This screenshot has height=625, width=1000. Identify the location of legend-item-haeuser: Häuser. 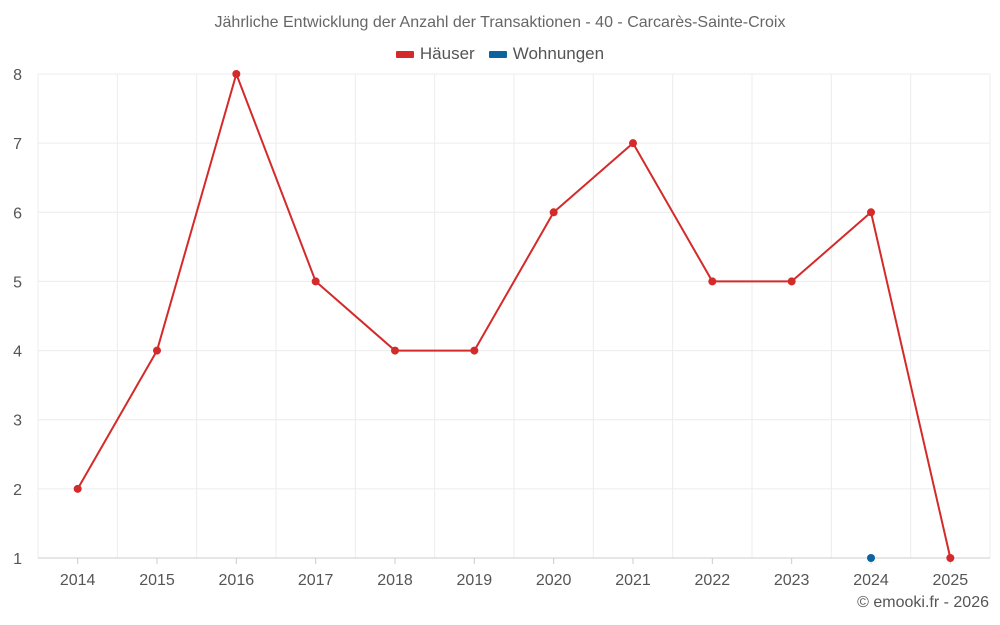
(435, 54).